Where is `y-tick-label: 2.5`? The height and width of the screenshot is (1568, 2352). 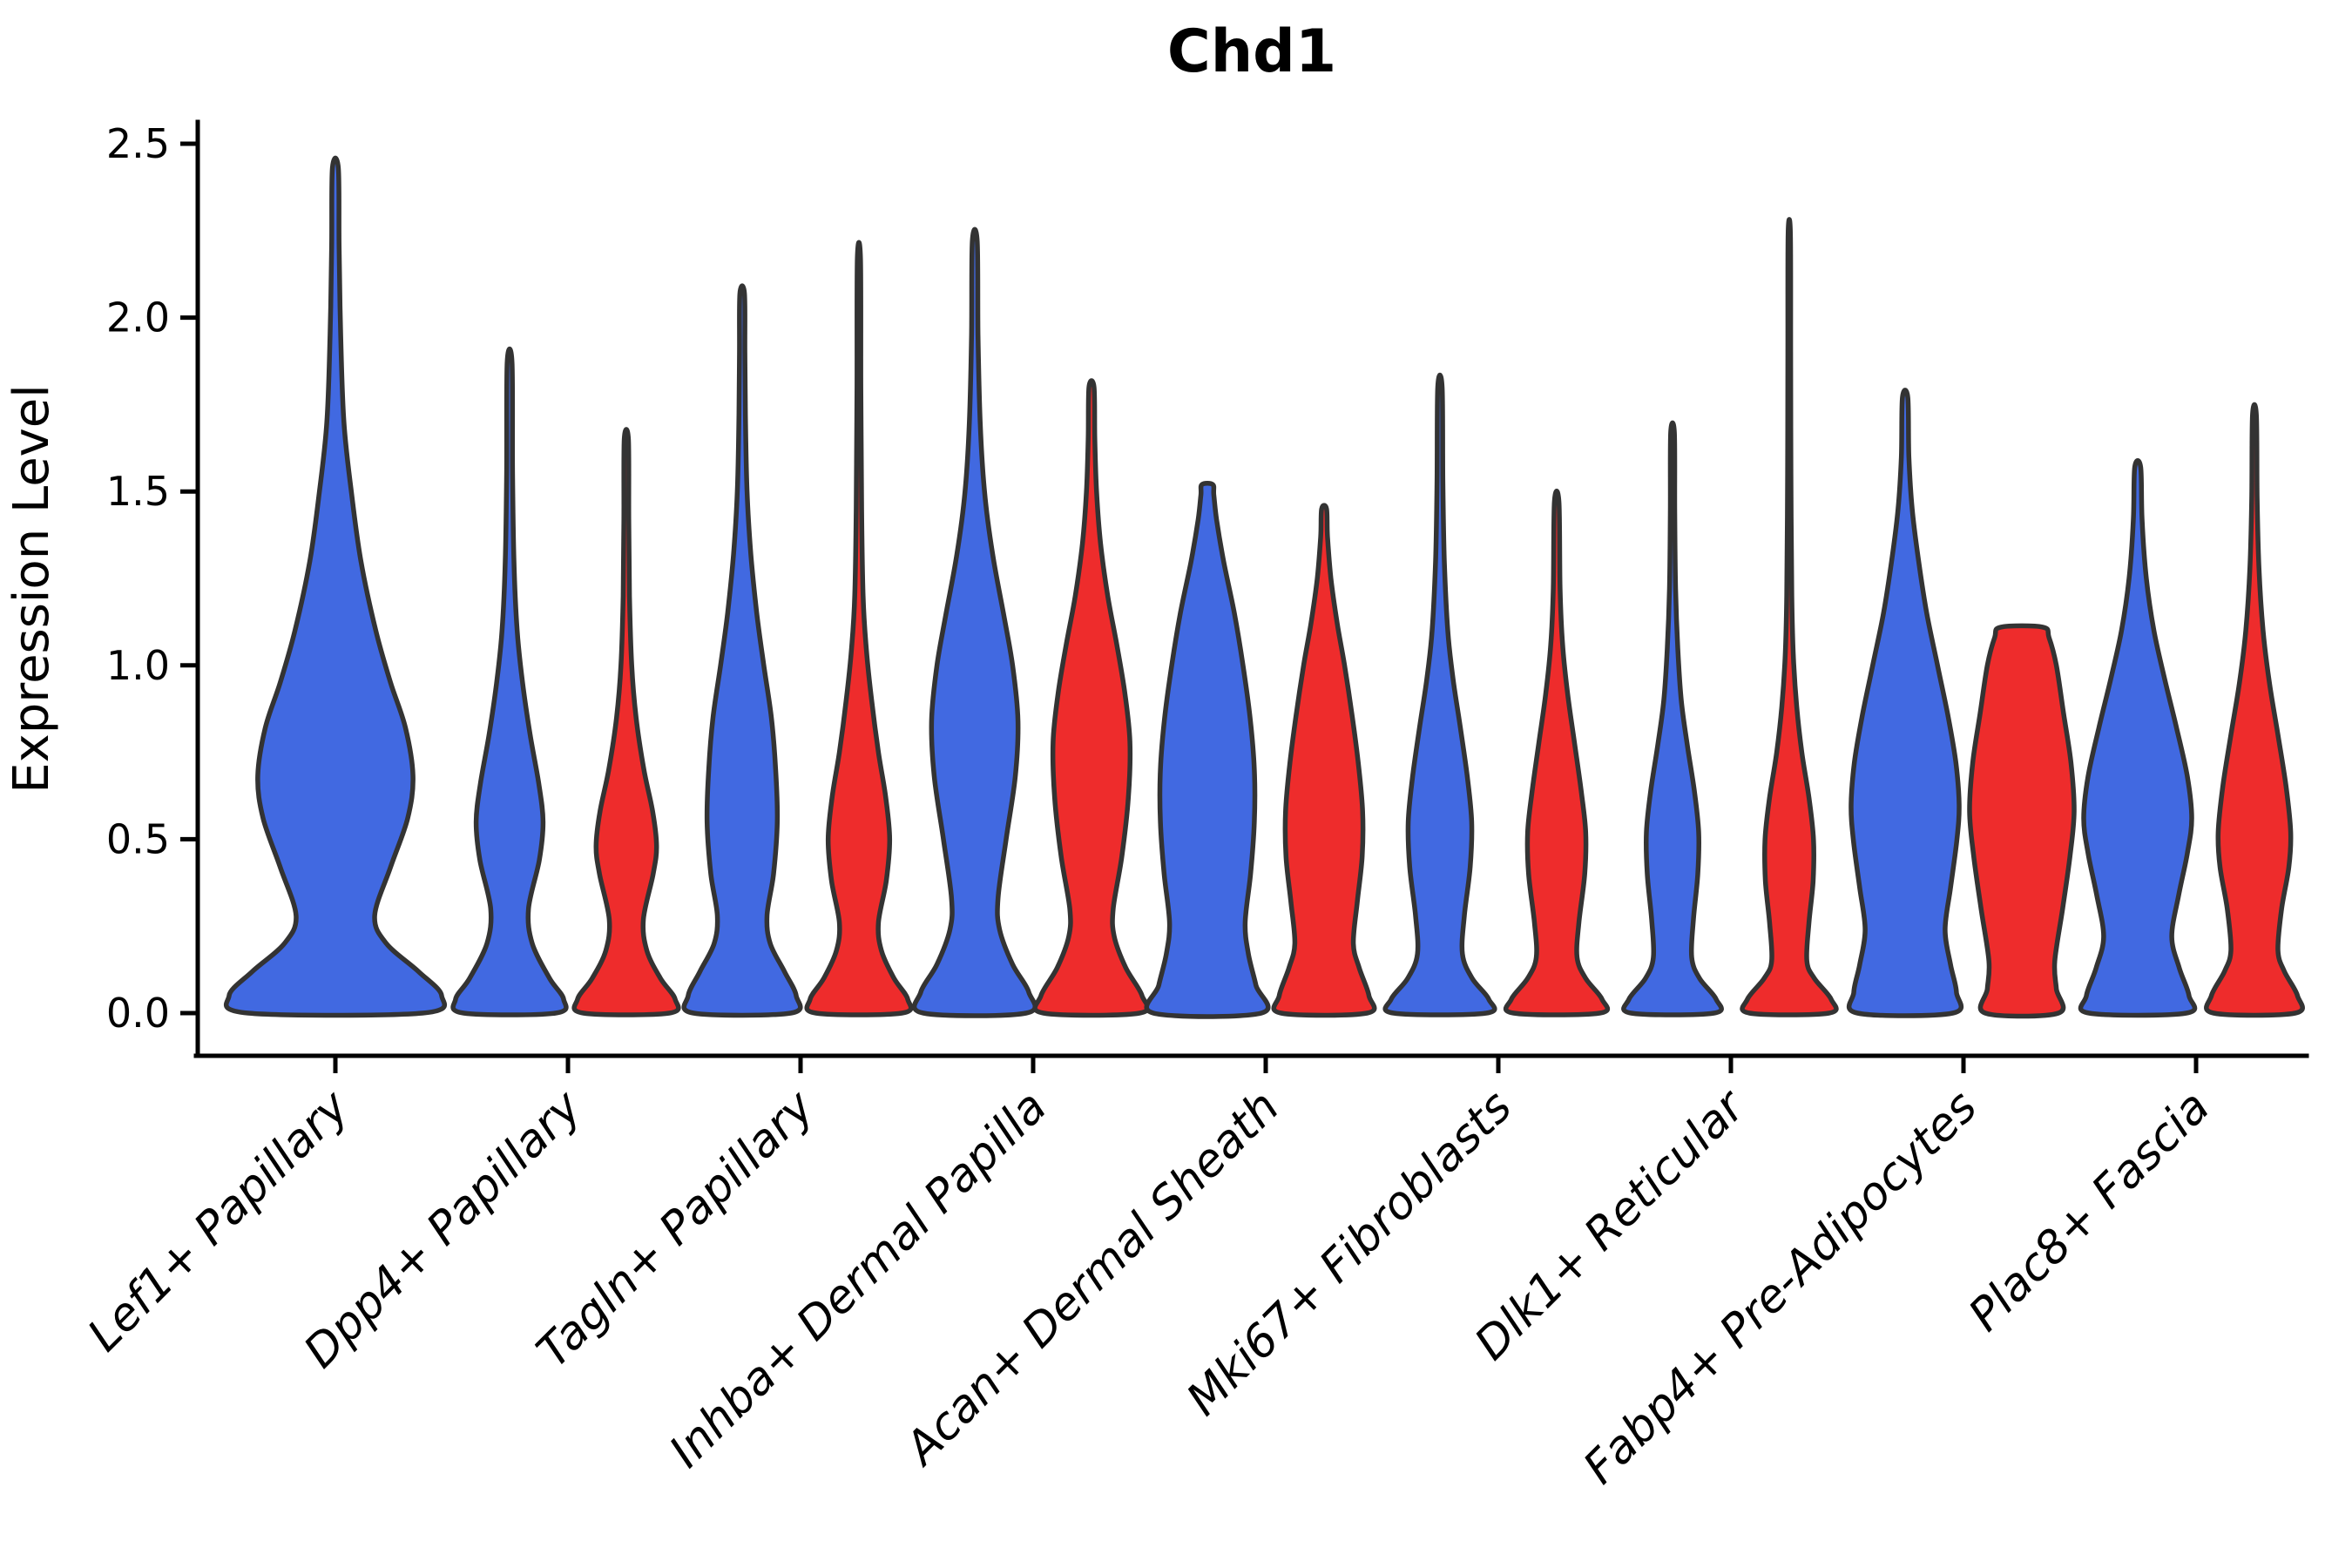
y-tick-label: 2.5 is located at coordinates (138, 143).